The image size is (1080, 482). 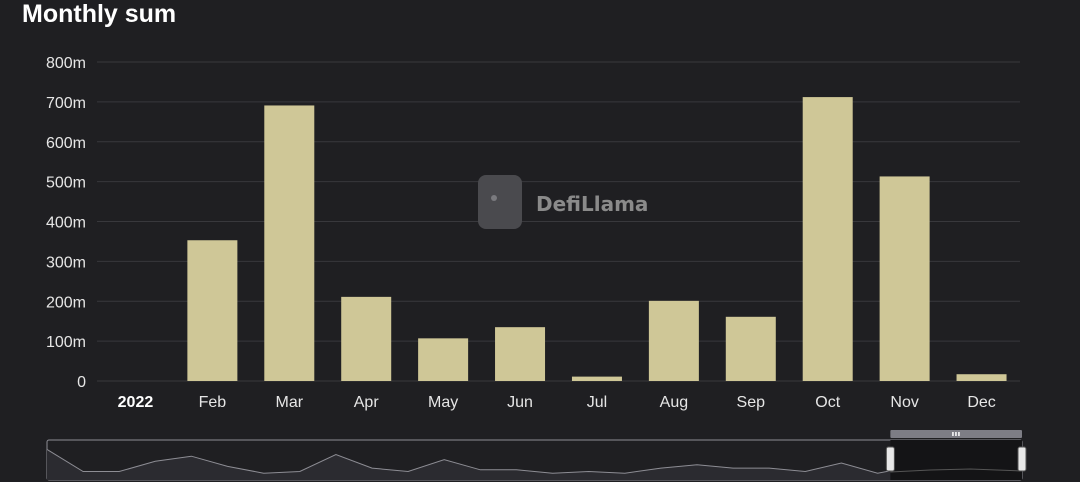 I want to click on chart-title: Monthly sum, so click(x=99, y=14).